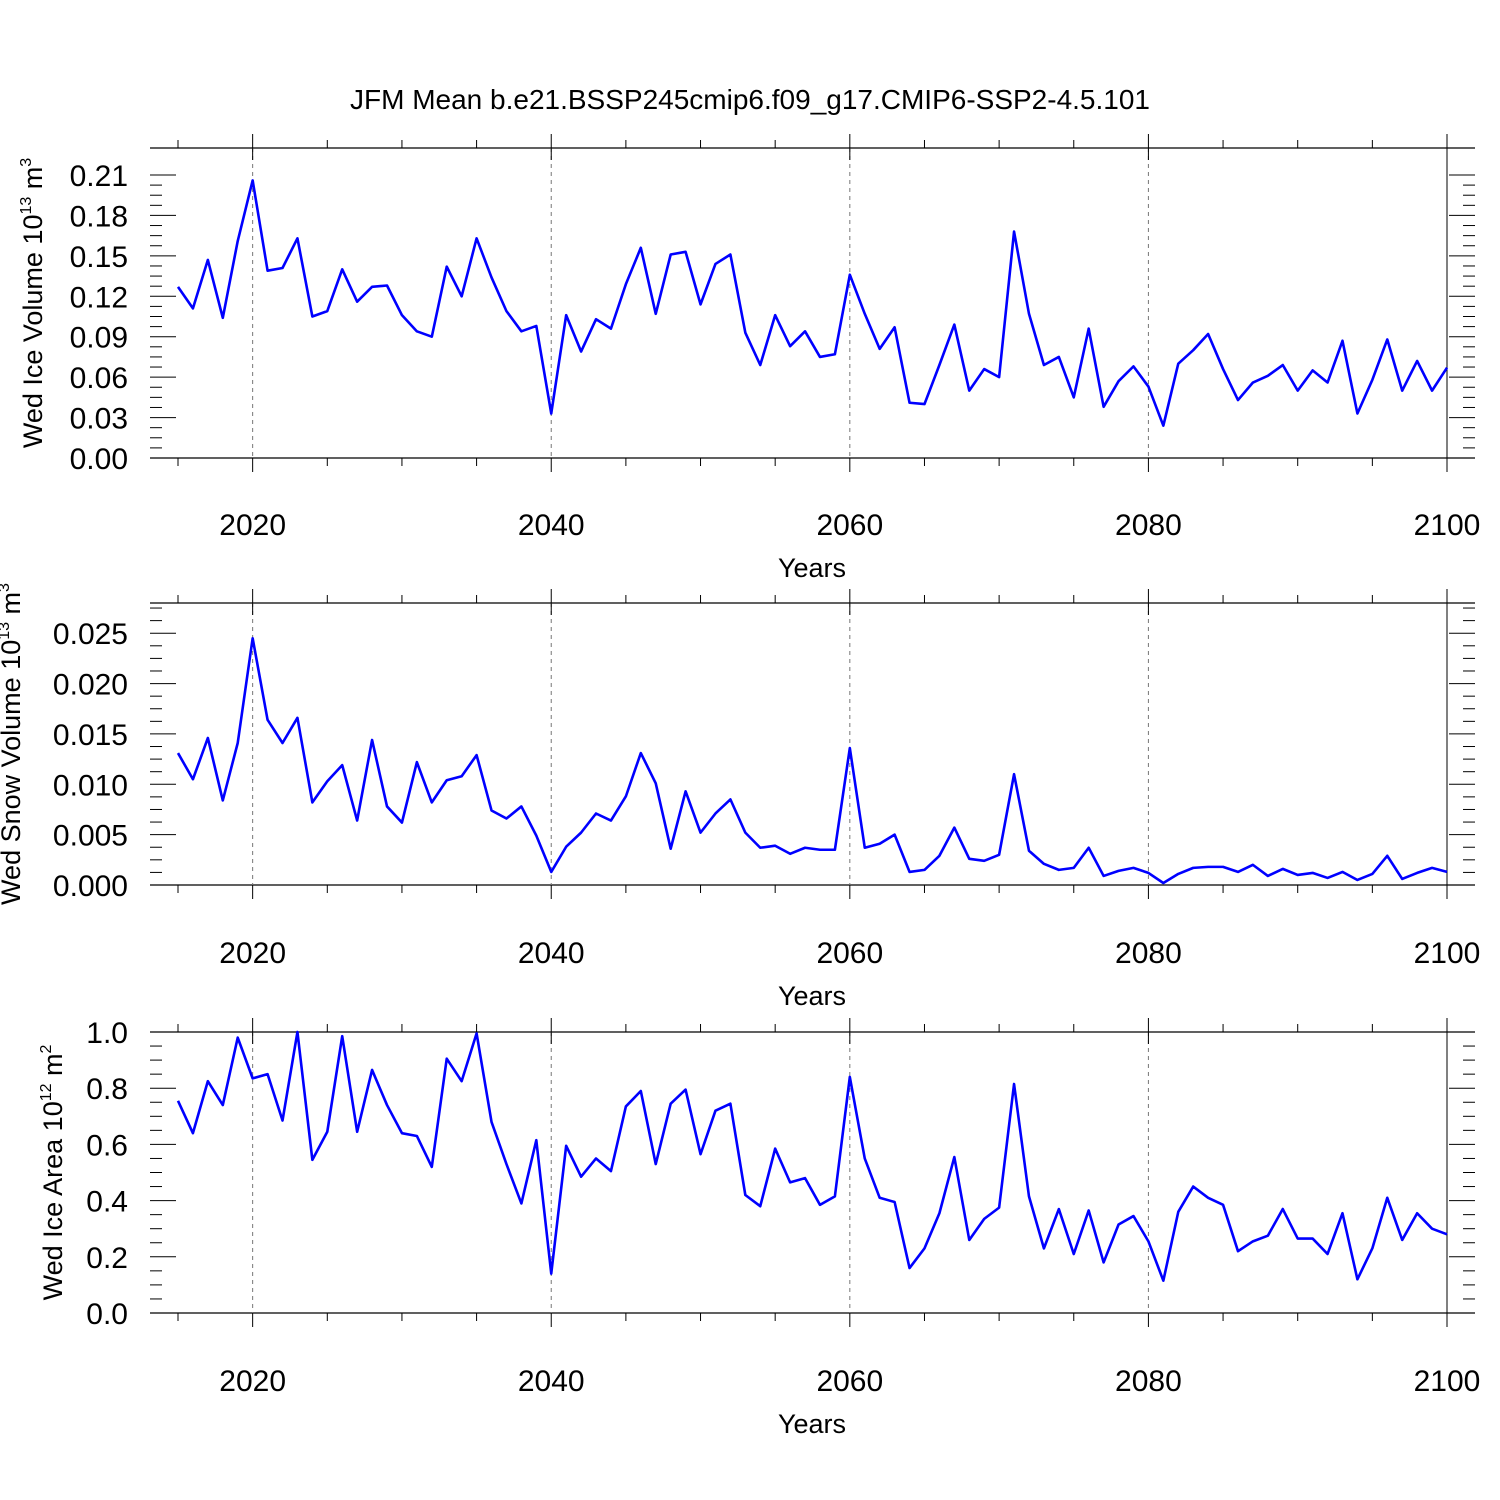  I want to click on y-tick-label: 0.4, so click(107, 1202).